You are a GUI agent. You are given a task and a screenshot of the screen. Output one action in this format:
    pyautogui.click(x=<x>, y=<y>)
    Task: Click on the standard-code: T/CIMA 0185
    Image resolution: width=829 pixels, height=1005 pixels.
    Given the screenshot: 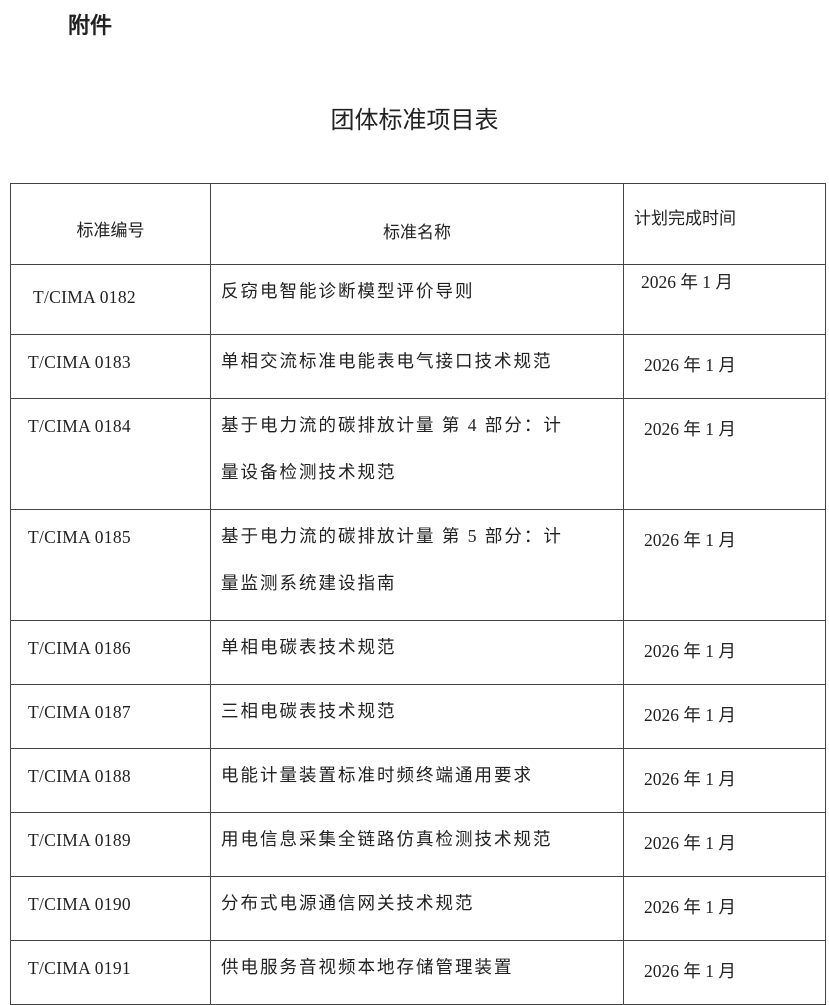 What is the action you would take?
    pyautogui.click(x=110, y=565)
    